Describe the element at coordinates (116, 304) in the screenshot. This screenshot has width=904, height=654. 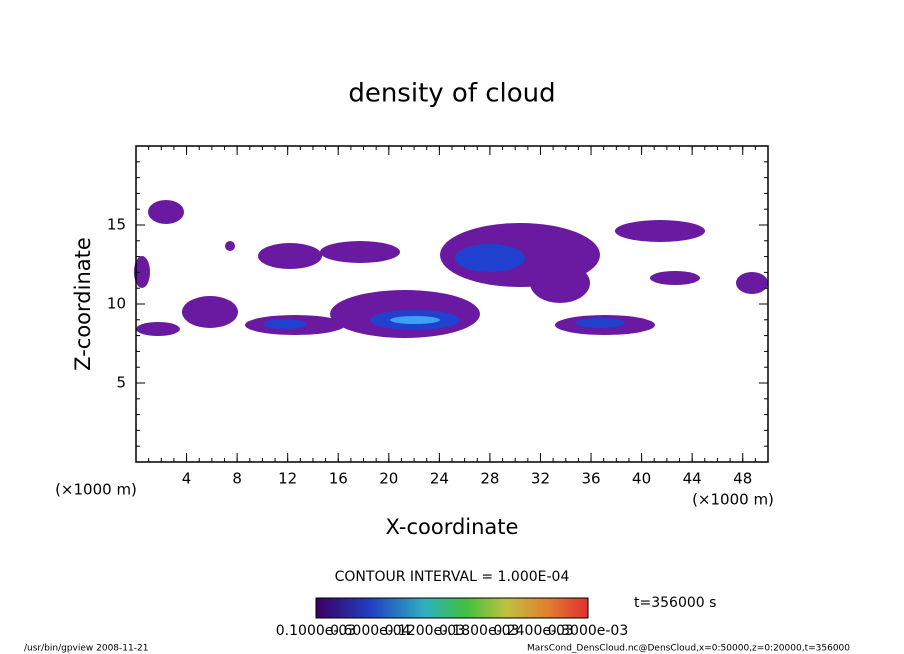
I see `y-tick-label: 10` at that location.